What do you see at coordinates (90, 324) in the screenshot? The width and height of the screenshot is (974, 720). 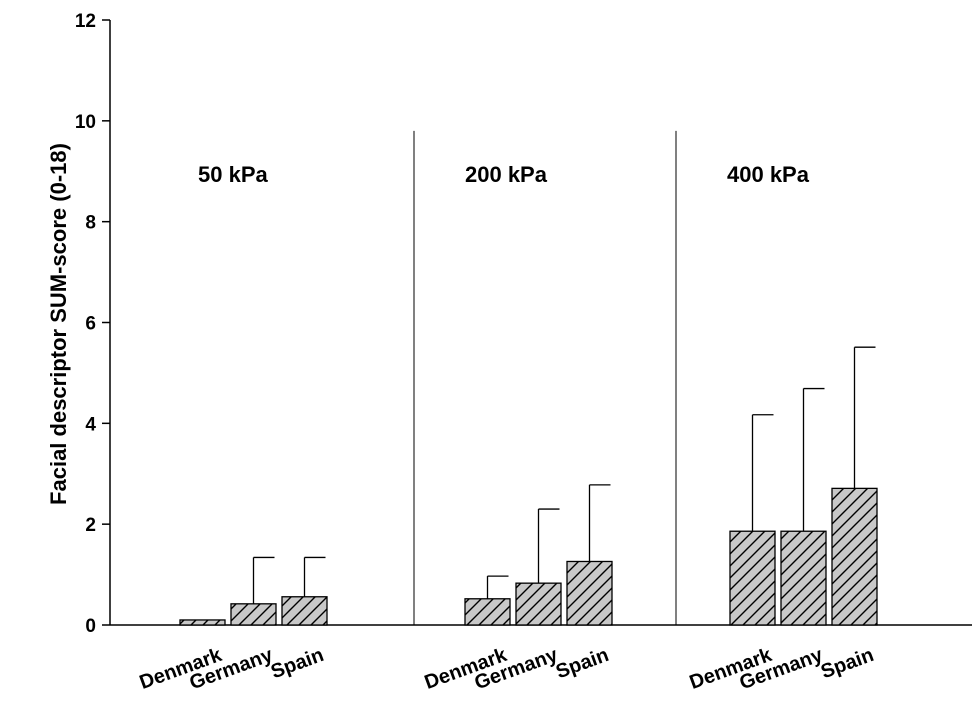 I see `y-tick-label: 6` at bounding box center [90, 324].